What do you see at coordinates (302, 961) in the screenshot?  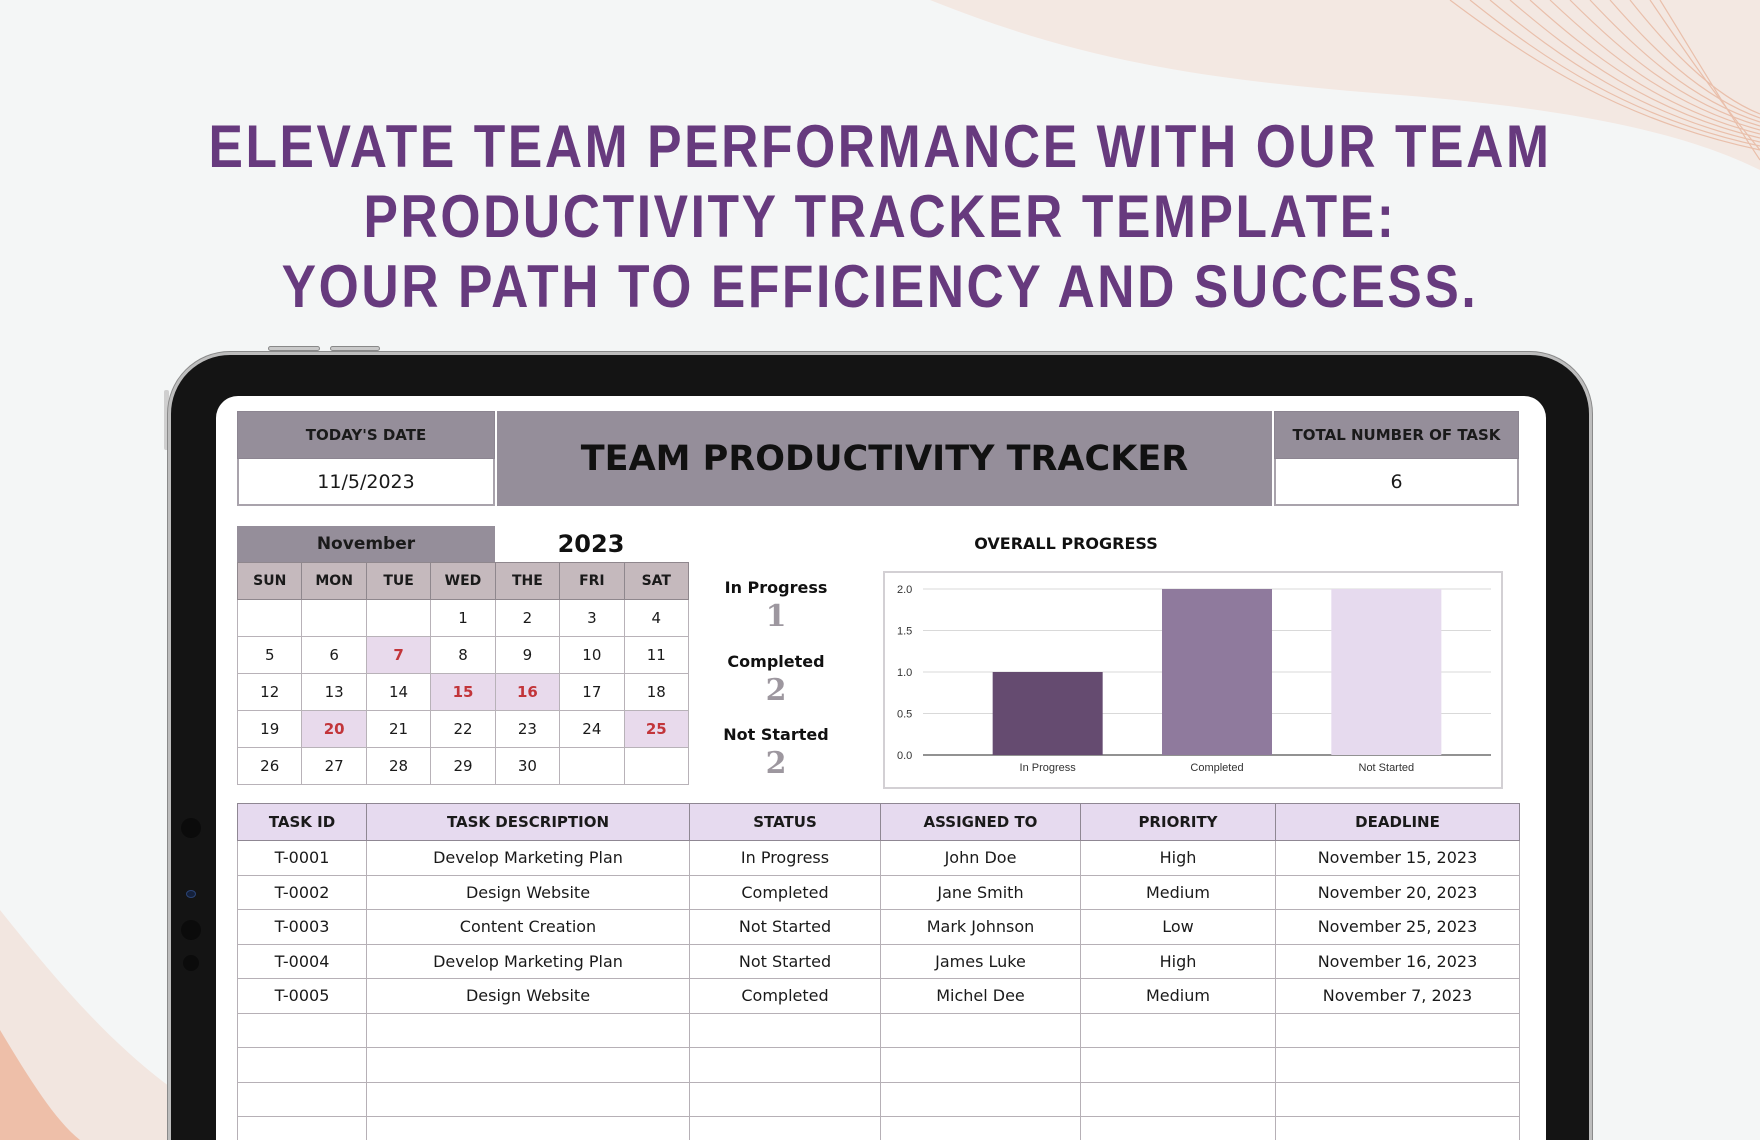 I see `cell-task-id: T-0004` at bounding box center [302, 961].